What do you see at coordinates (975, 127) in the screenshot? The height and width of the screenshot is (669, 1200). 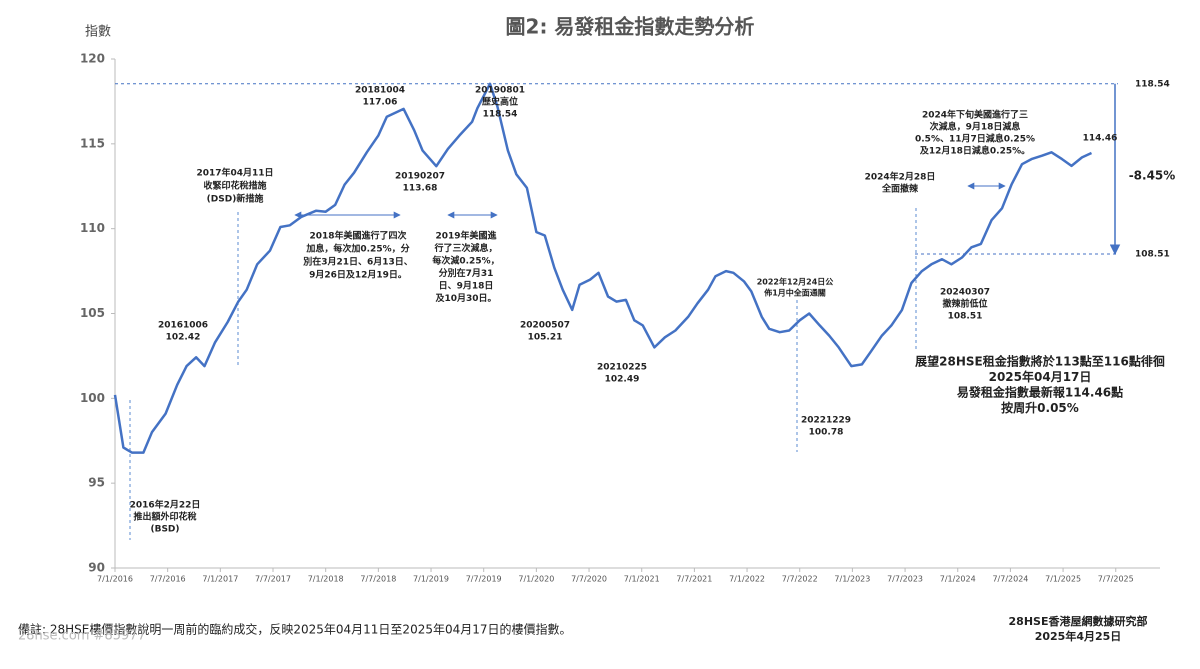 I see `annotation: 次減息，9月18日減息` at bounding box center [975, 127].